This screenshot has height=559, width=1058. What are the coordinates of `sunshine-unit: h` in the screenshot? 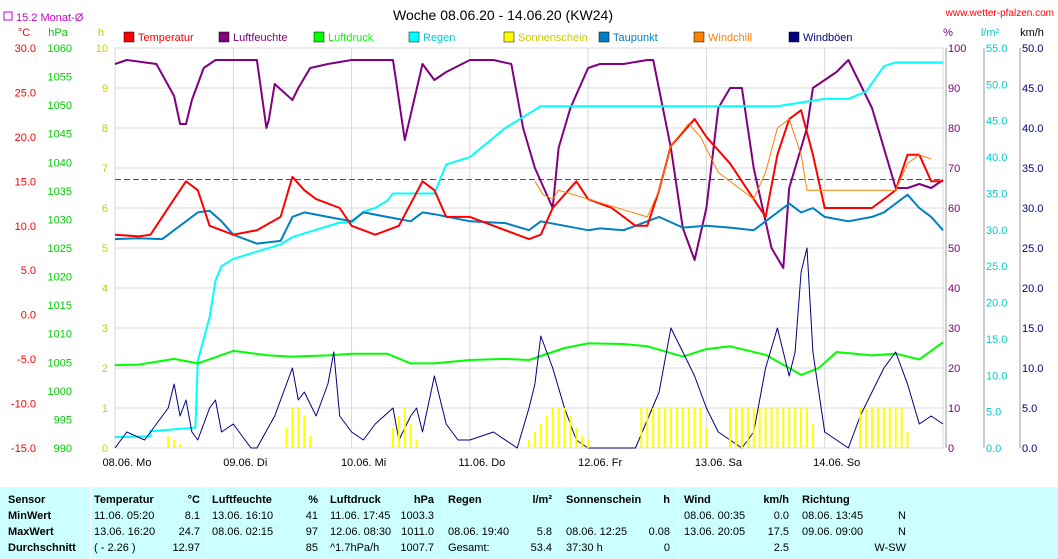 It's located at (101, 33).